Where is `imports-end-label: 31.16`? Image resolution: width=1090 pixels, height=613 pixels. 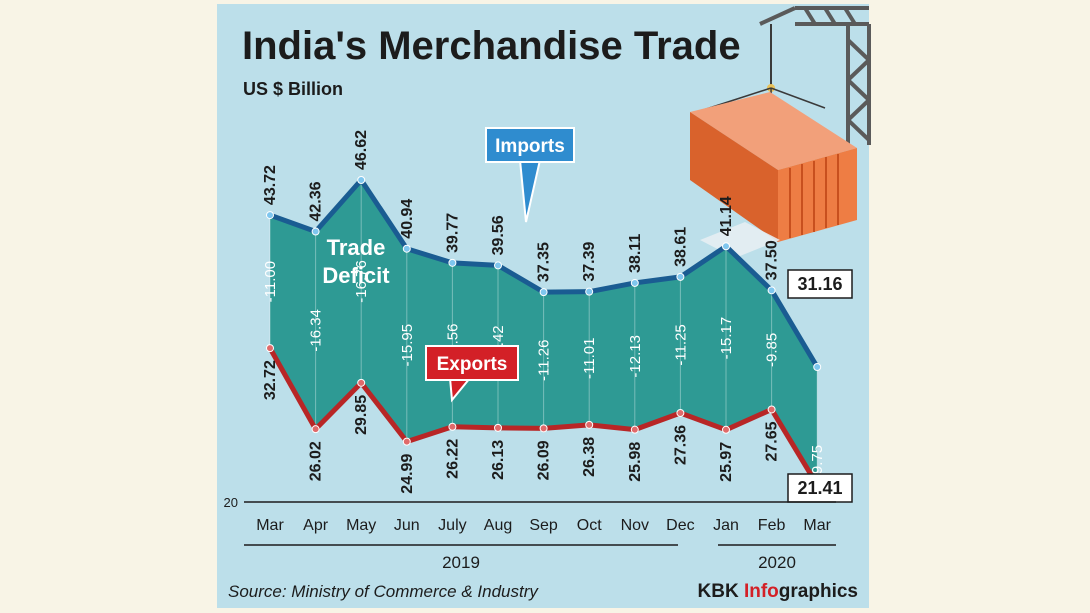
imports-end-label: 31.16 is located at coordinates (819, 284).